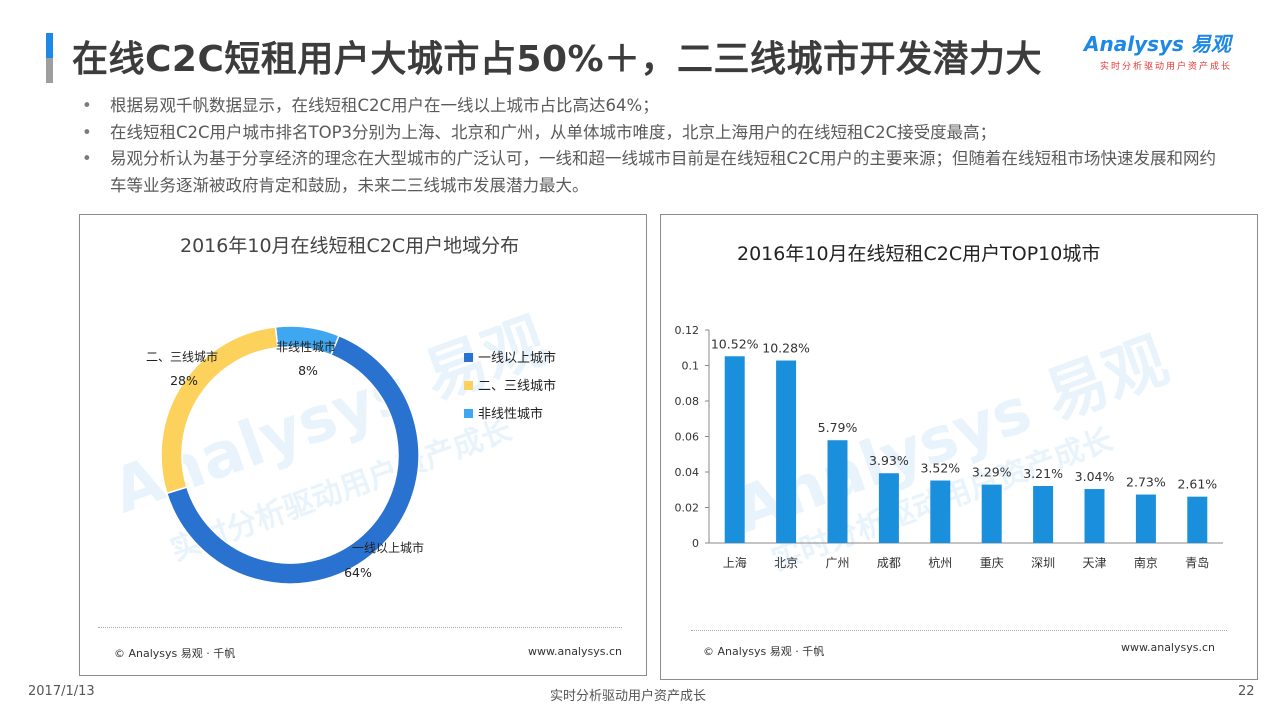  I want to click on y-tick-label: 0, so click(695, 543).